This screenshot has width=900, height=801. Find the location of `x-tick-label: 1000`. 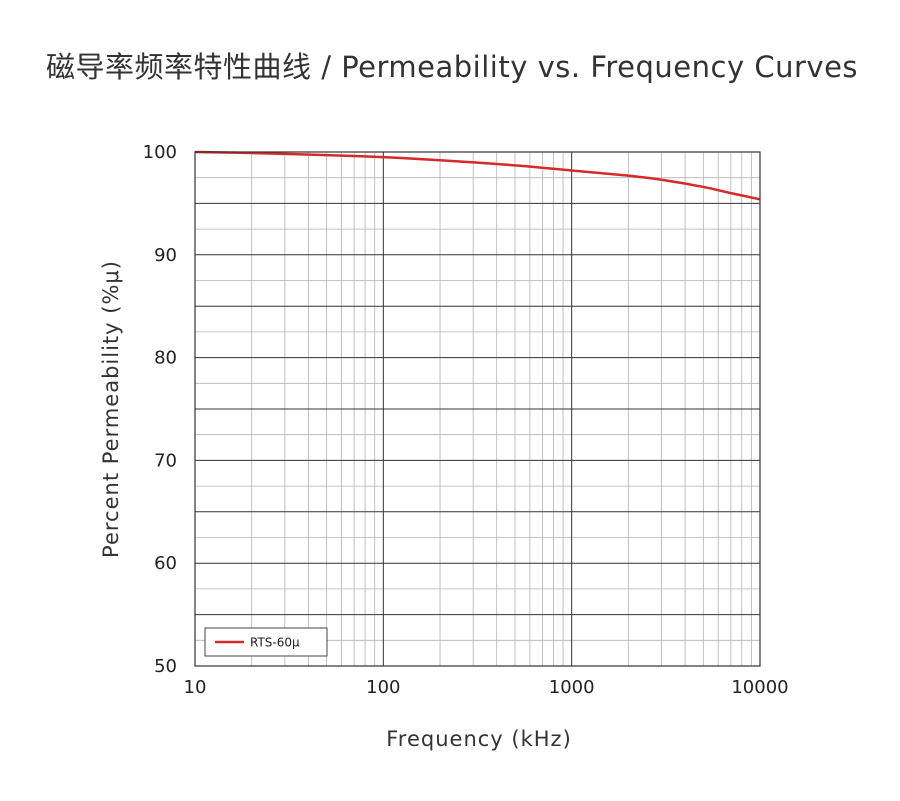

x-tick-label: 1000 is located at coordinates (572, 687).